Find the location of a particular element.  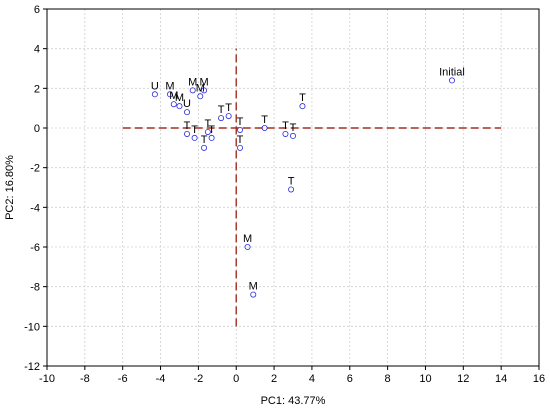

y-tick-label: -10 is located at coordinates (32, 327).